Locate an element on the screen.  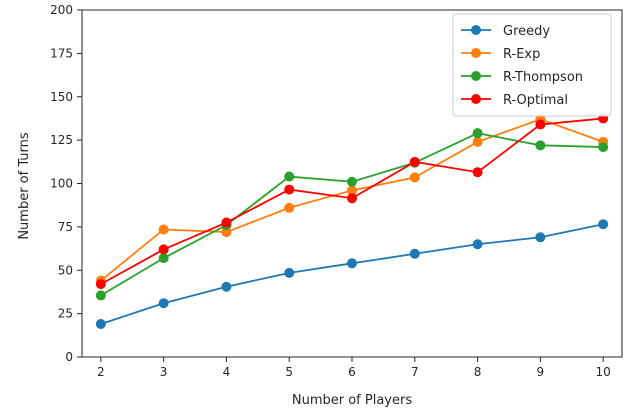
x-tick-label: 2 is located at coordinates (101, 372).